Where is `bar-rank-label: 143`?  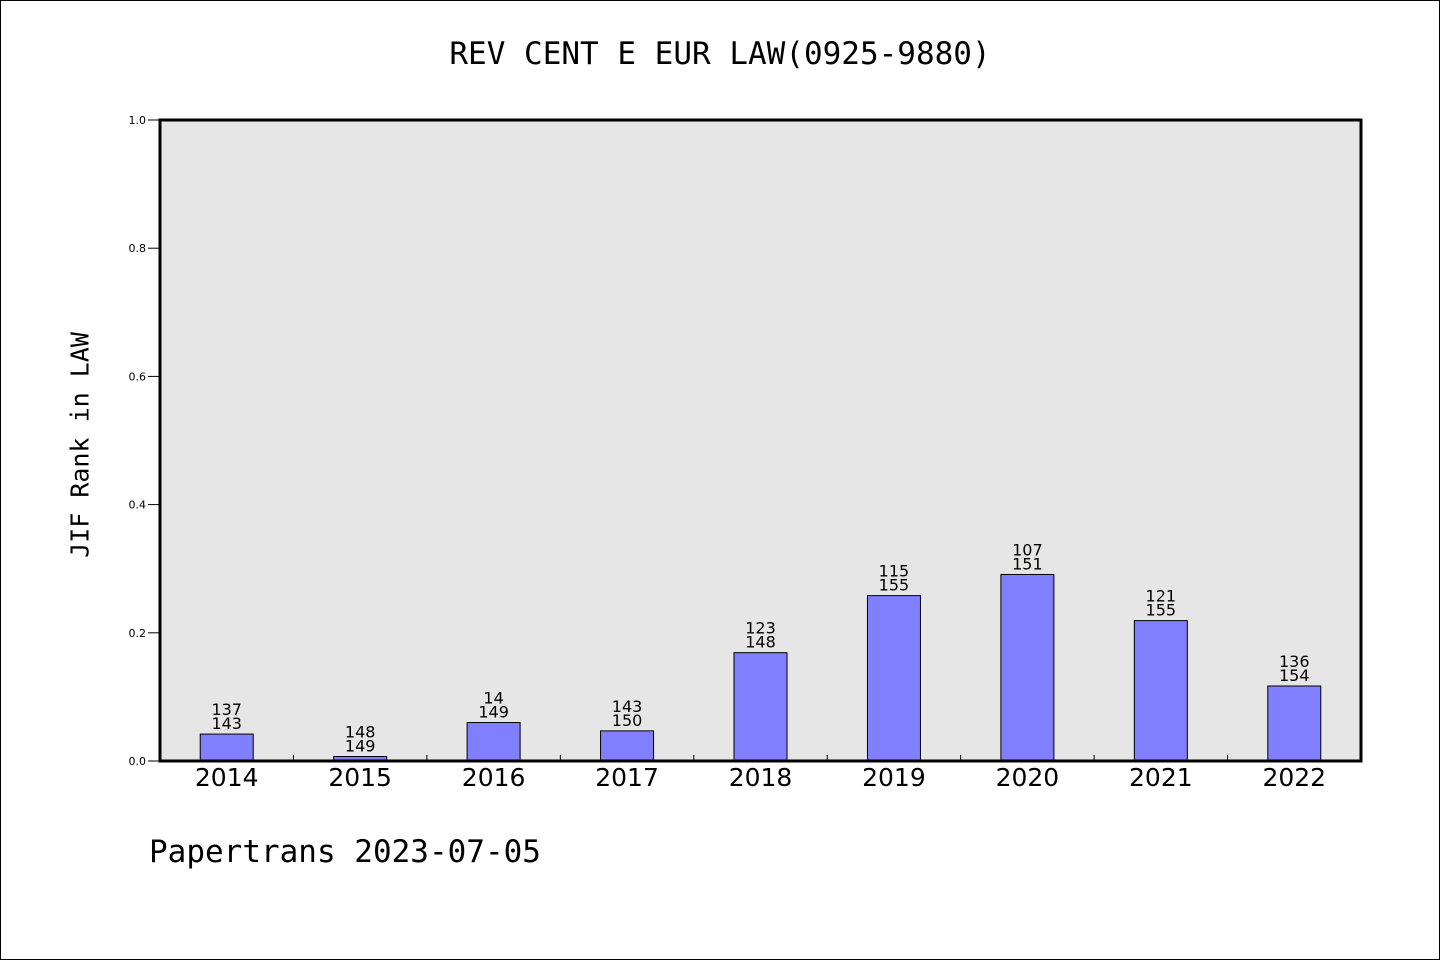
bar-rank-label: 143 is located at coordinates (627, 706).